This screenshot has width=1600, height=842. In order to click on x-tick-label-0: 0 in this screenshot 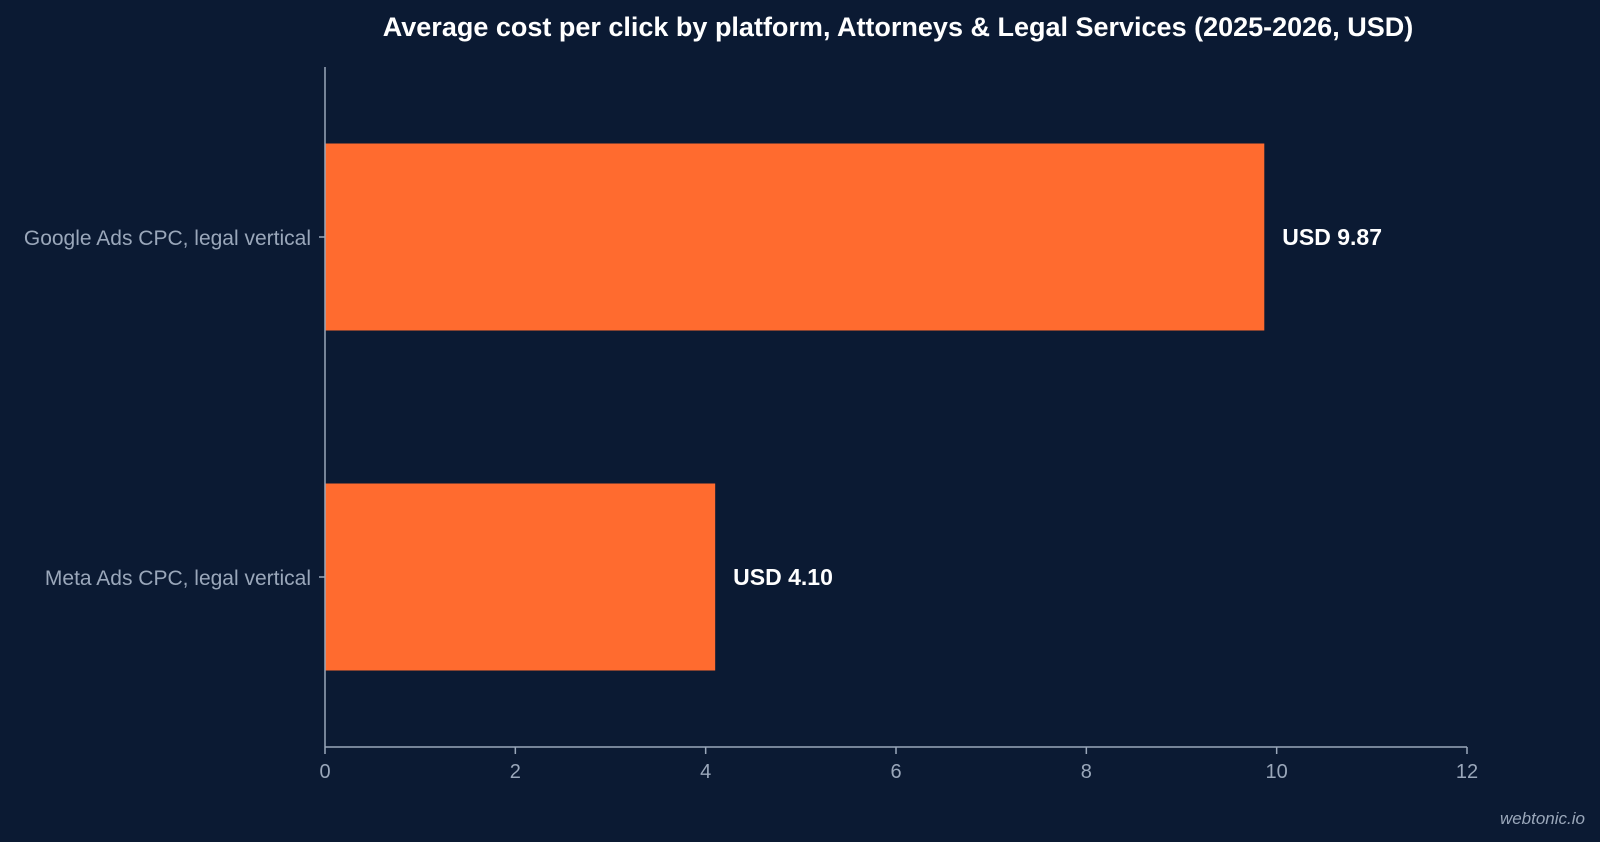, I will do `click(324, 772)`.